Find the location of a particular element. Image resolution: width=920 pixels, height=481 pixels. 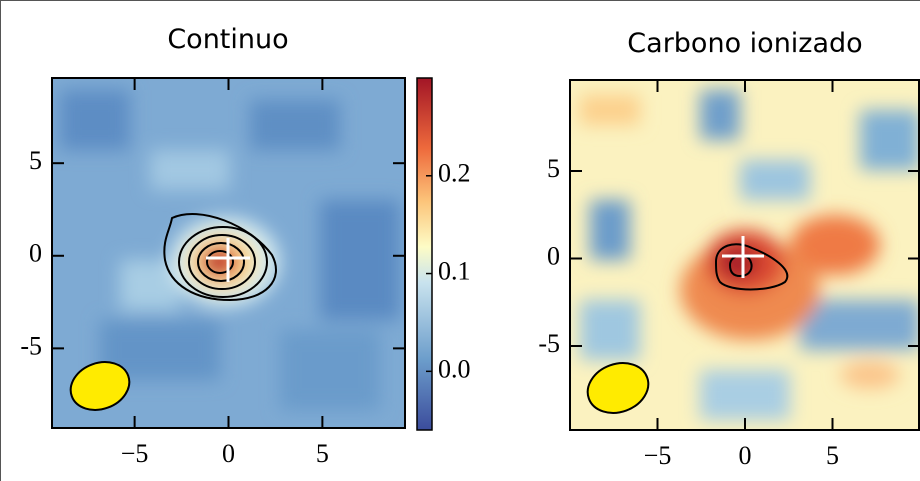

panel-title: Continuo is located at coordinates (227, 39).